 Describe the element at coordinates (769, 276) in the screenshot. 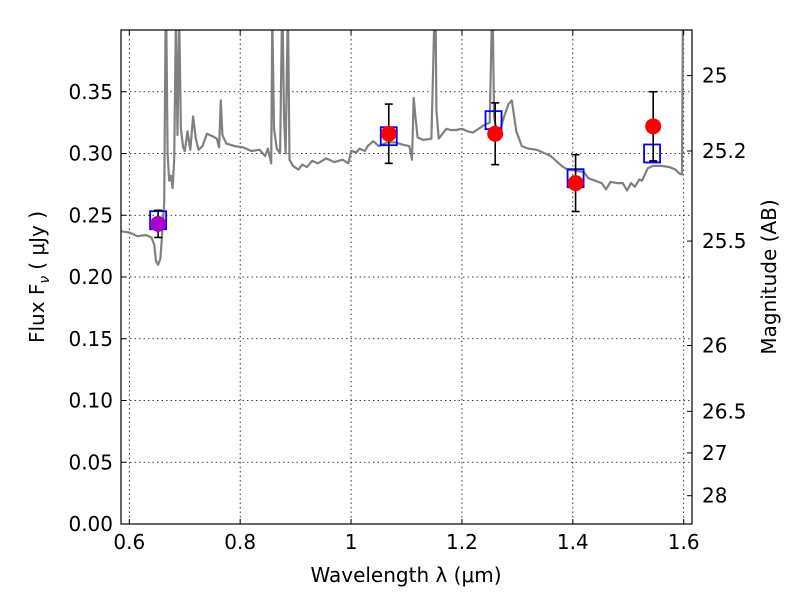

I see `right-axis-title: Magnitude (AB)` at that location.